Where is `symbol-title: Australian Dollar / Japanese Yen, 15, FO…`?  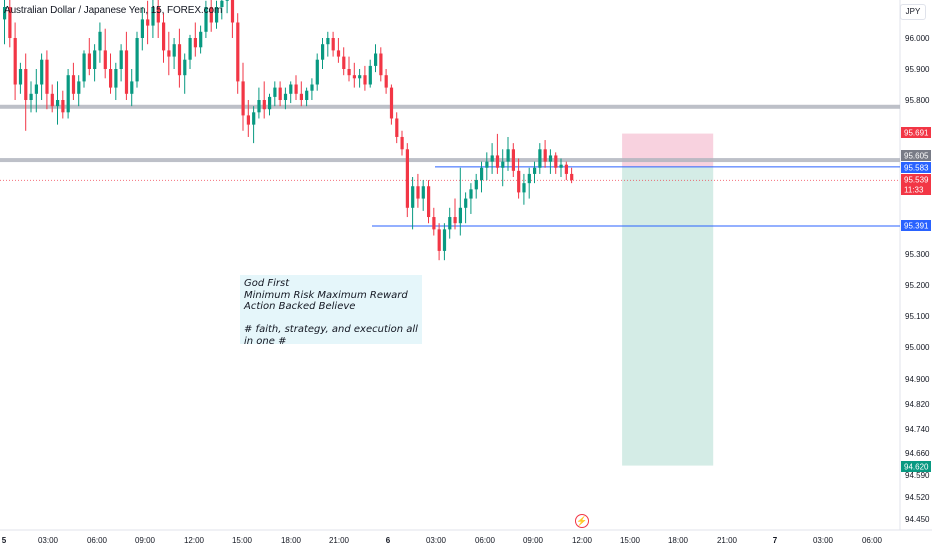 symbol-title: Australian Dollar / Japanese Yen, 15, FO… is located at coordinates (113, 10).